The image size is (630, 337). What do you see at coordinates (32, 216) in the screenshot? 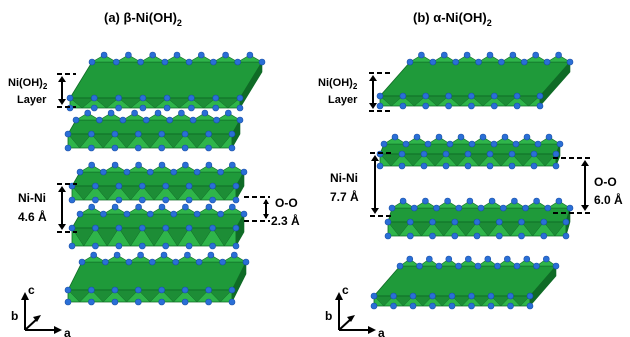
I see `panel-a-nini-value: 4.6 Å` at bounding box center [32, 216].